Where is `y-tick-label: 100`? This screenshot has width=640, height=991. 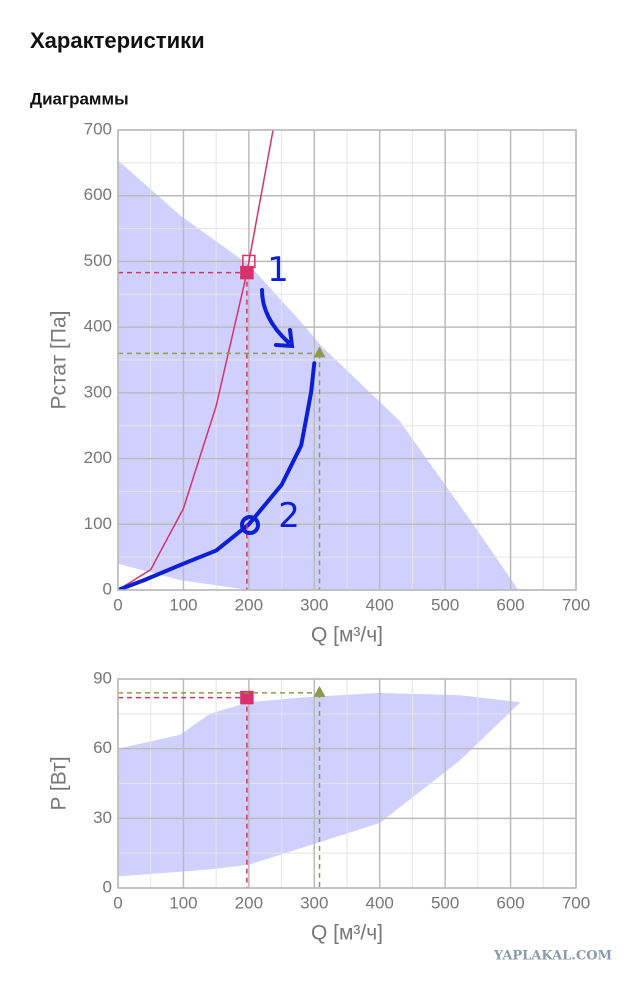
y-tick-label: 100 is located at coordinates (98, 523).